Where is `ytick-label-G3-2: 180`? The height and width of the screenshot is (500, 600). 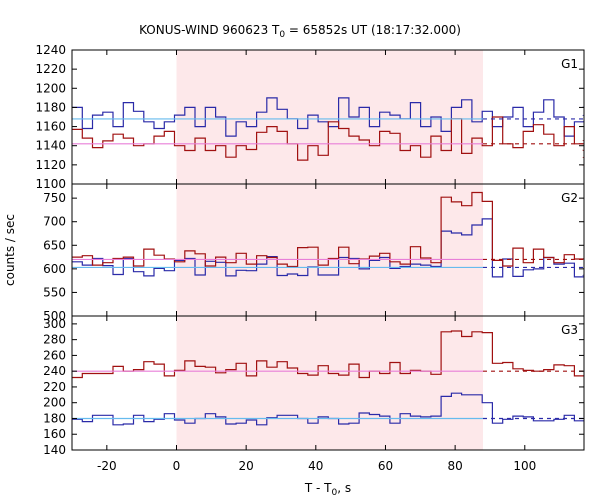
ytick-label-G3-2: 180 is located at coordinates (54, 418).